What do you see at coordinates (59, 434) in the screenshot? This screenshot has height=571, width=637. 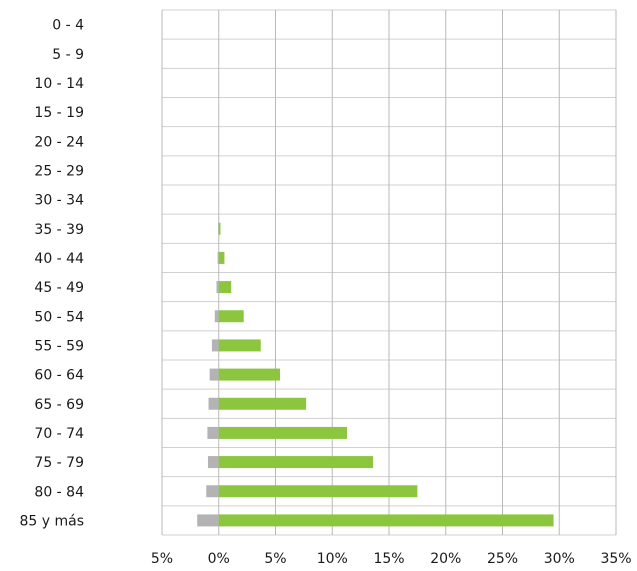 I see `category-label: 70 - 74` at bounding box center [59, 434].